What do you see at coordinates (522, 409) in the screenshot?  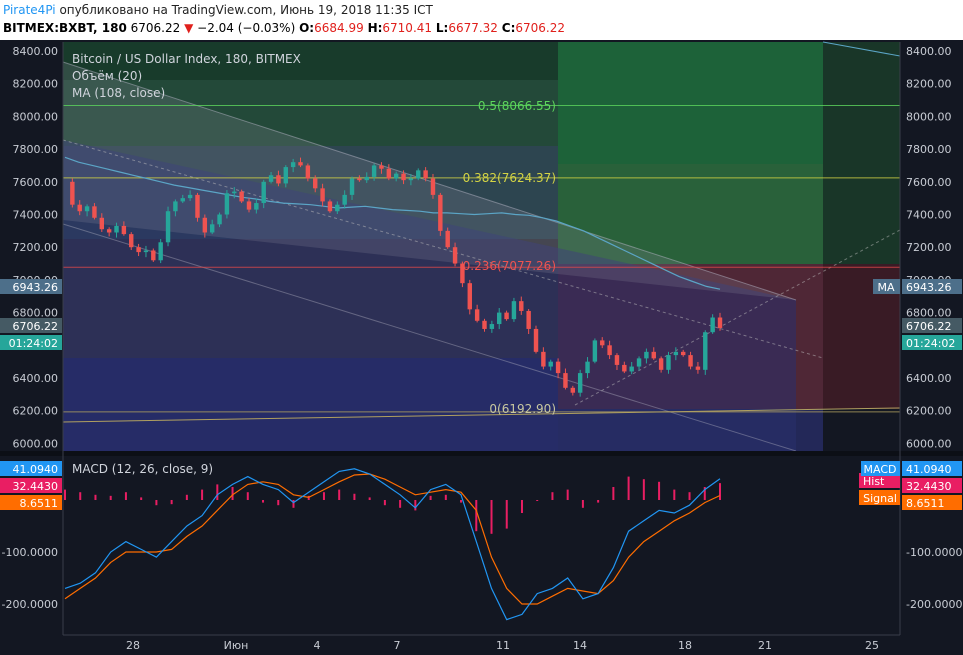 I see `fib-0-label: 0(6192.90)` at bounding box center [522, 409].